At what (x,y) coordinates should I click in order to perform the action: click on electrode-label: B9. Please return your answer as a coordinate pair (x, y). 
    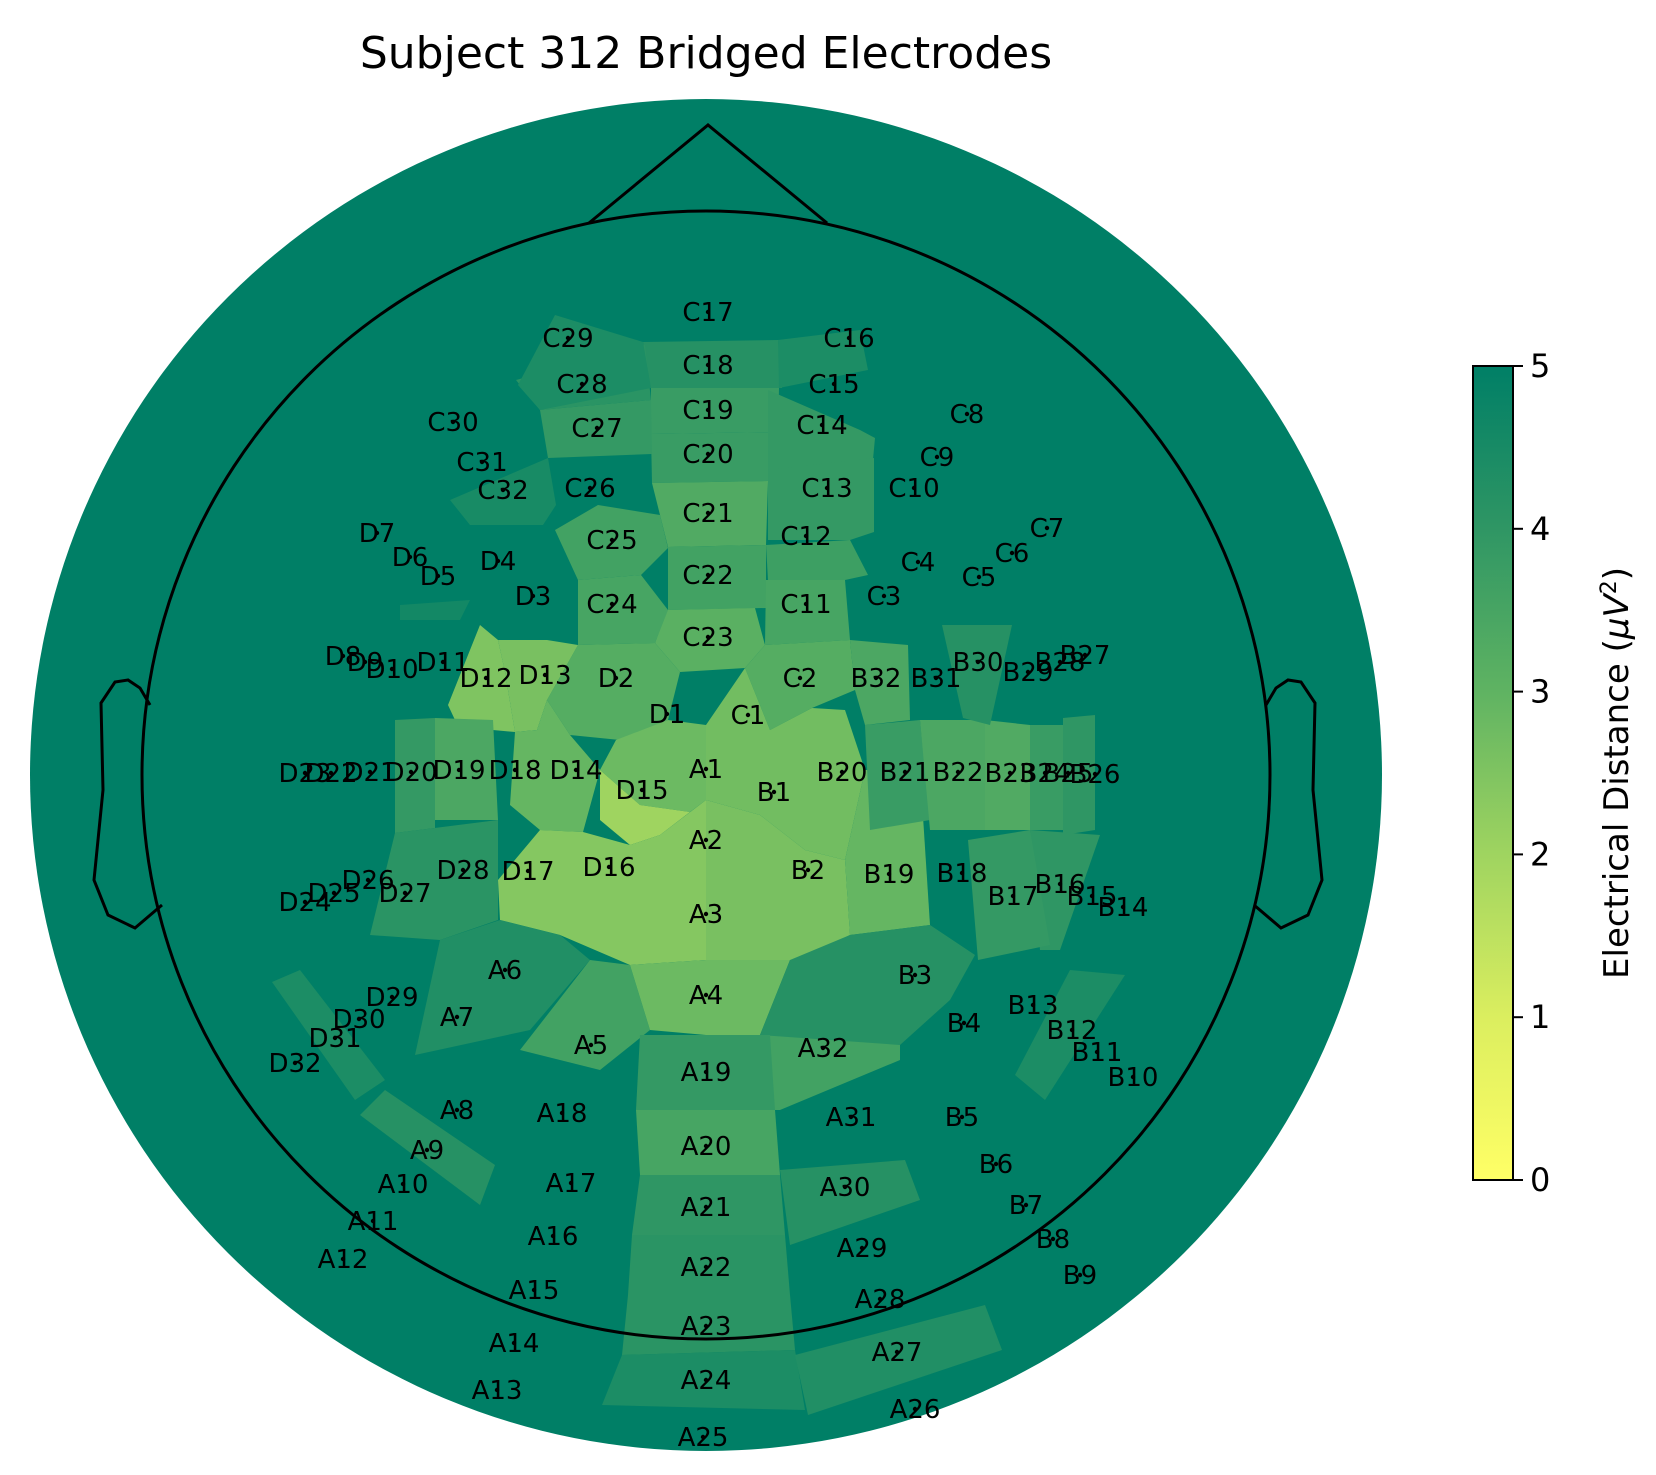
    Looking at the image, I should click on (1080, 1276).